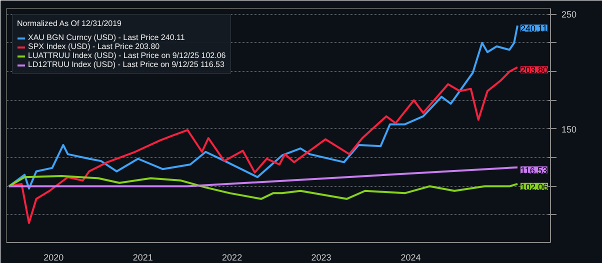 The image size is (602, 263). I want to click on y-tick-label: 250, so click(569, 15).